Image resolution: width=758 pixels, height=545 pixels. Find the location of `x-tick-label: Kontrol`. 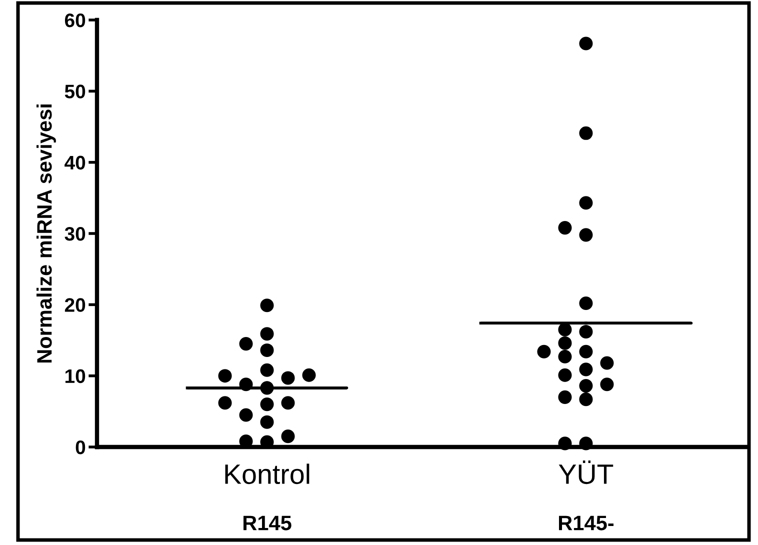

x-tick-label: Kontrol is located at coordinates (267, 474).